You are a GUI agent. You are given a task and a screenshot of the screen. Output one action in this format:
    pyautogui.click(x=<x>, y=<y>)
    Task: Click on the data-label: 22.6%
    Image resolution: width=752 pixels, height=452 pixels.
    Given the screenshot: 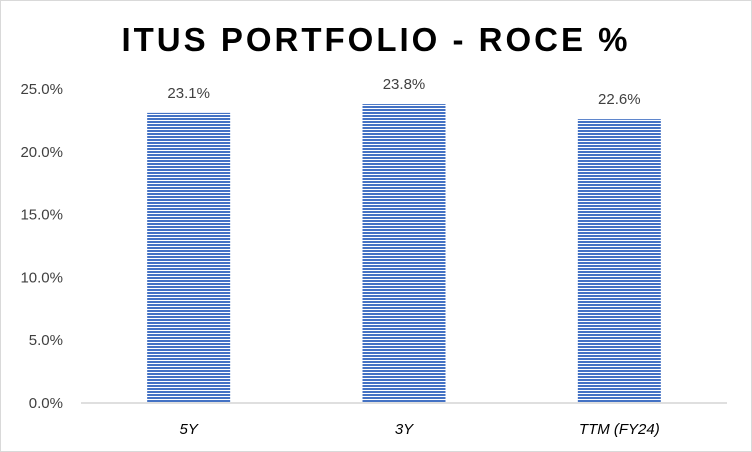 What is the action you would take?
    pyautogui.click(x=619, y=99)
    